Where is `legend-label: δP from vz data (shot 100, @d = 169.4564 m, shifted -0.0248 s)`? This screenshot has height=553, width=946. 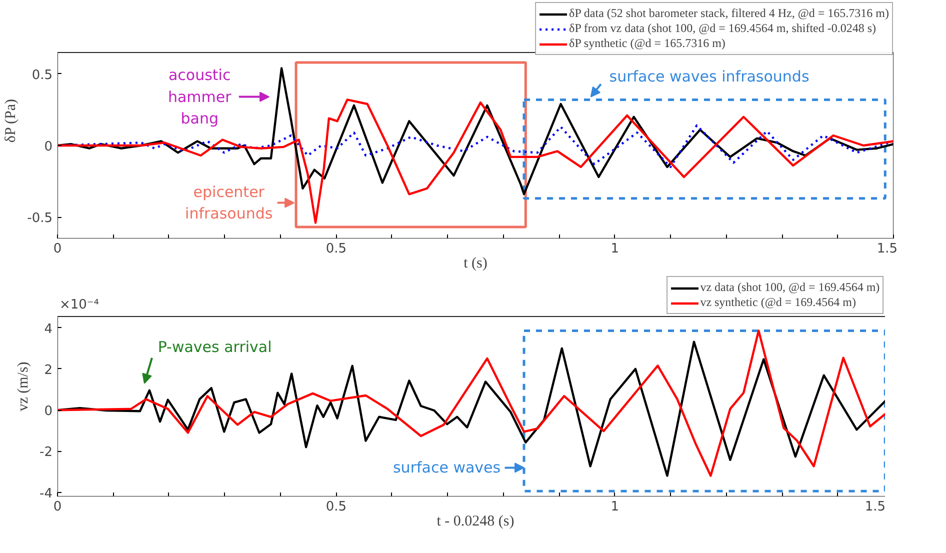
legend-label: δP from vz data (shot 100, @d = 169.4564 m, shifted -0.0248 s) is located at coordinates (722, 28).